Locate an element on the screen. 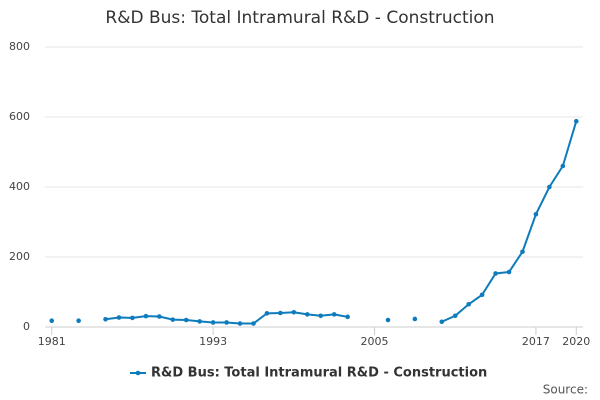 The height and width of the screenshot is (400, 600). x-tick-label: 1993 is located at coordinates (213, 341).